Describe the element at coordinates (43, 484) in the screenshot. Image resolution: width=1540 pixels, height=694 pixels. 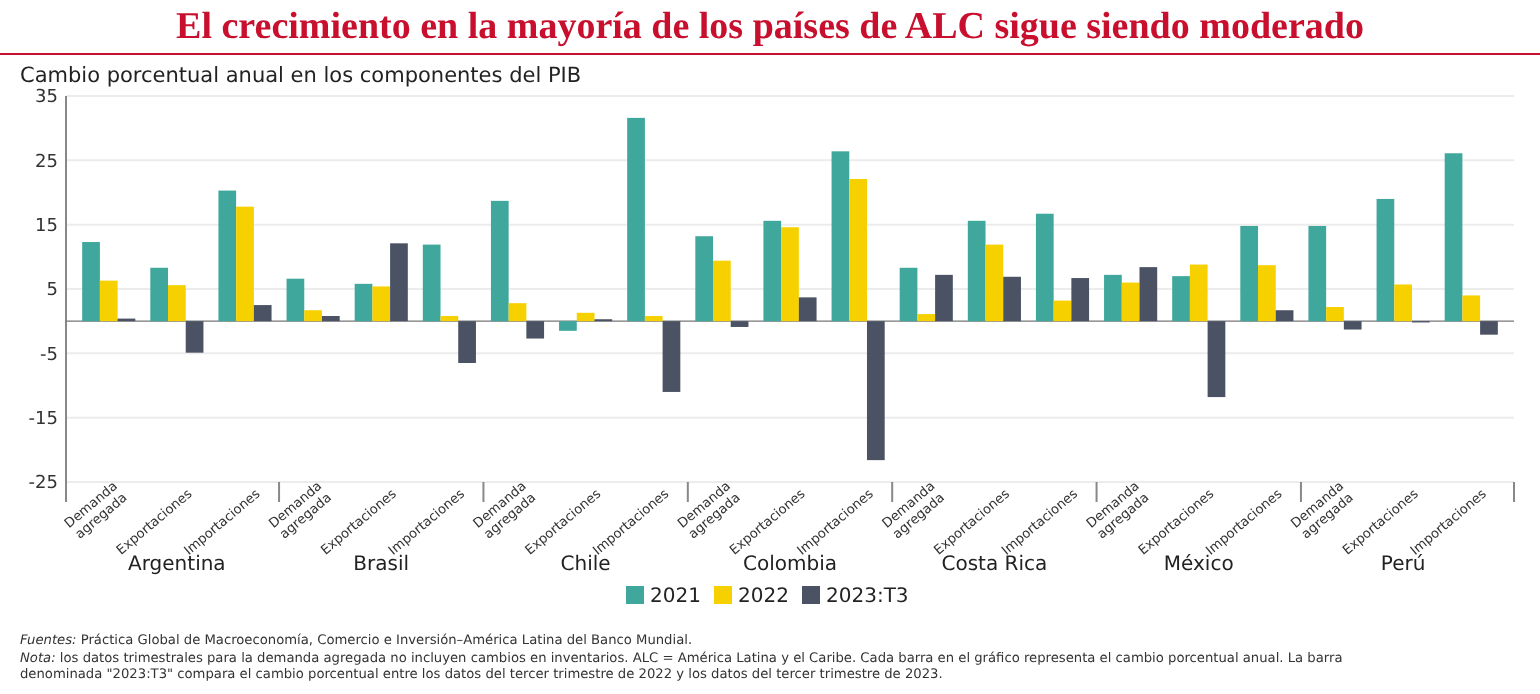
I see `y-tick-label: -25` at that location.